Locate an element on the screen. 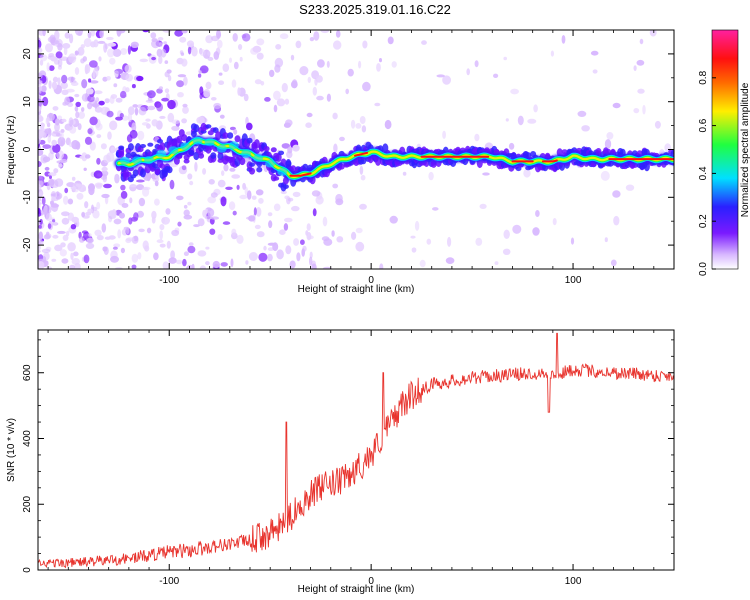 This screenshot has width=750, height=600. snr-ylabel: SNR (10 * v/v) is located at coordinates (11, 450).